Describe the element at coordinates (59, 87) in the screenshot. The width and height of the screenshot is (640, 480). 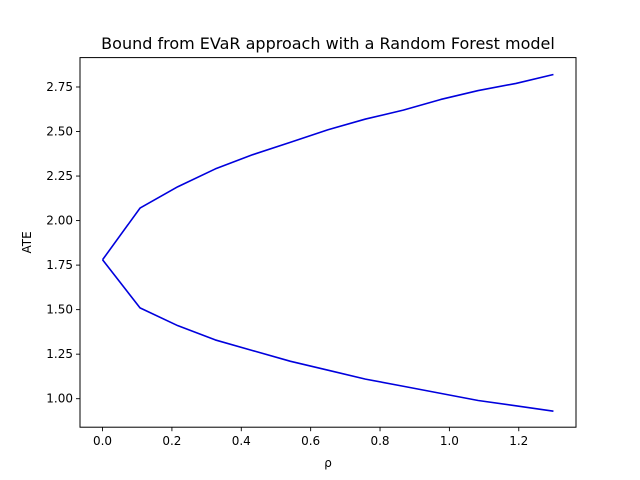
I see `y-tick-label: 2.75` at that location.